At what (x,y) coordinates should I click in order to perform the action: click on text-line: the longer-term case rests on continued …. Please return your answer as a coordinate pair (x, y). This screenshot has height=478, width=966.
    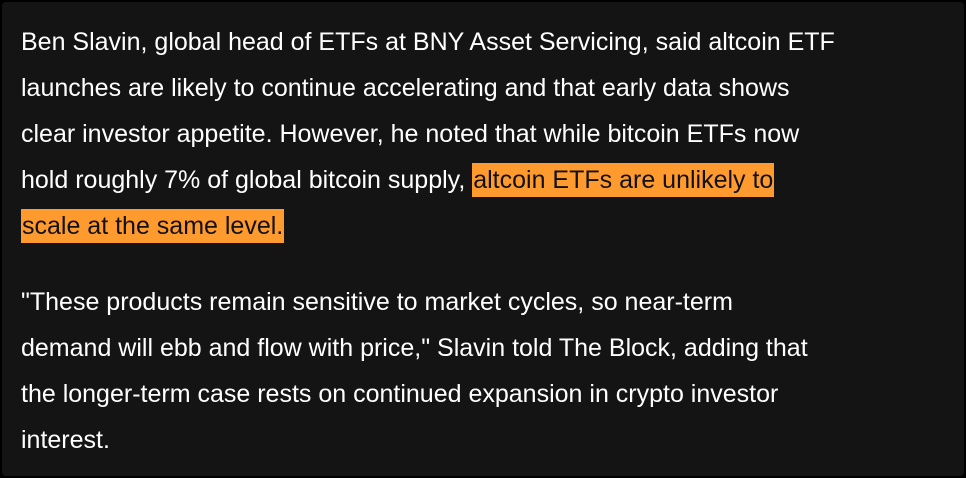
    Looking at the image, I should click on (400, 394).